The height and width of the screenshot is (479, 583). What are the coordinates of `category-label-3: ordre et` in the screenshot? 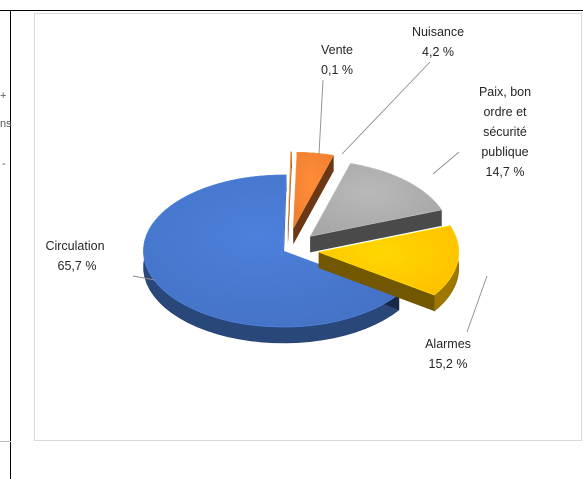 It's located at (505, 112).